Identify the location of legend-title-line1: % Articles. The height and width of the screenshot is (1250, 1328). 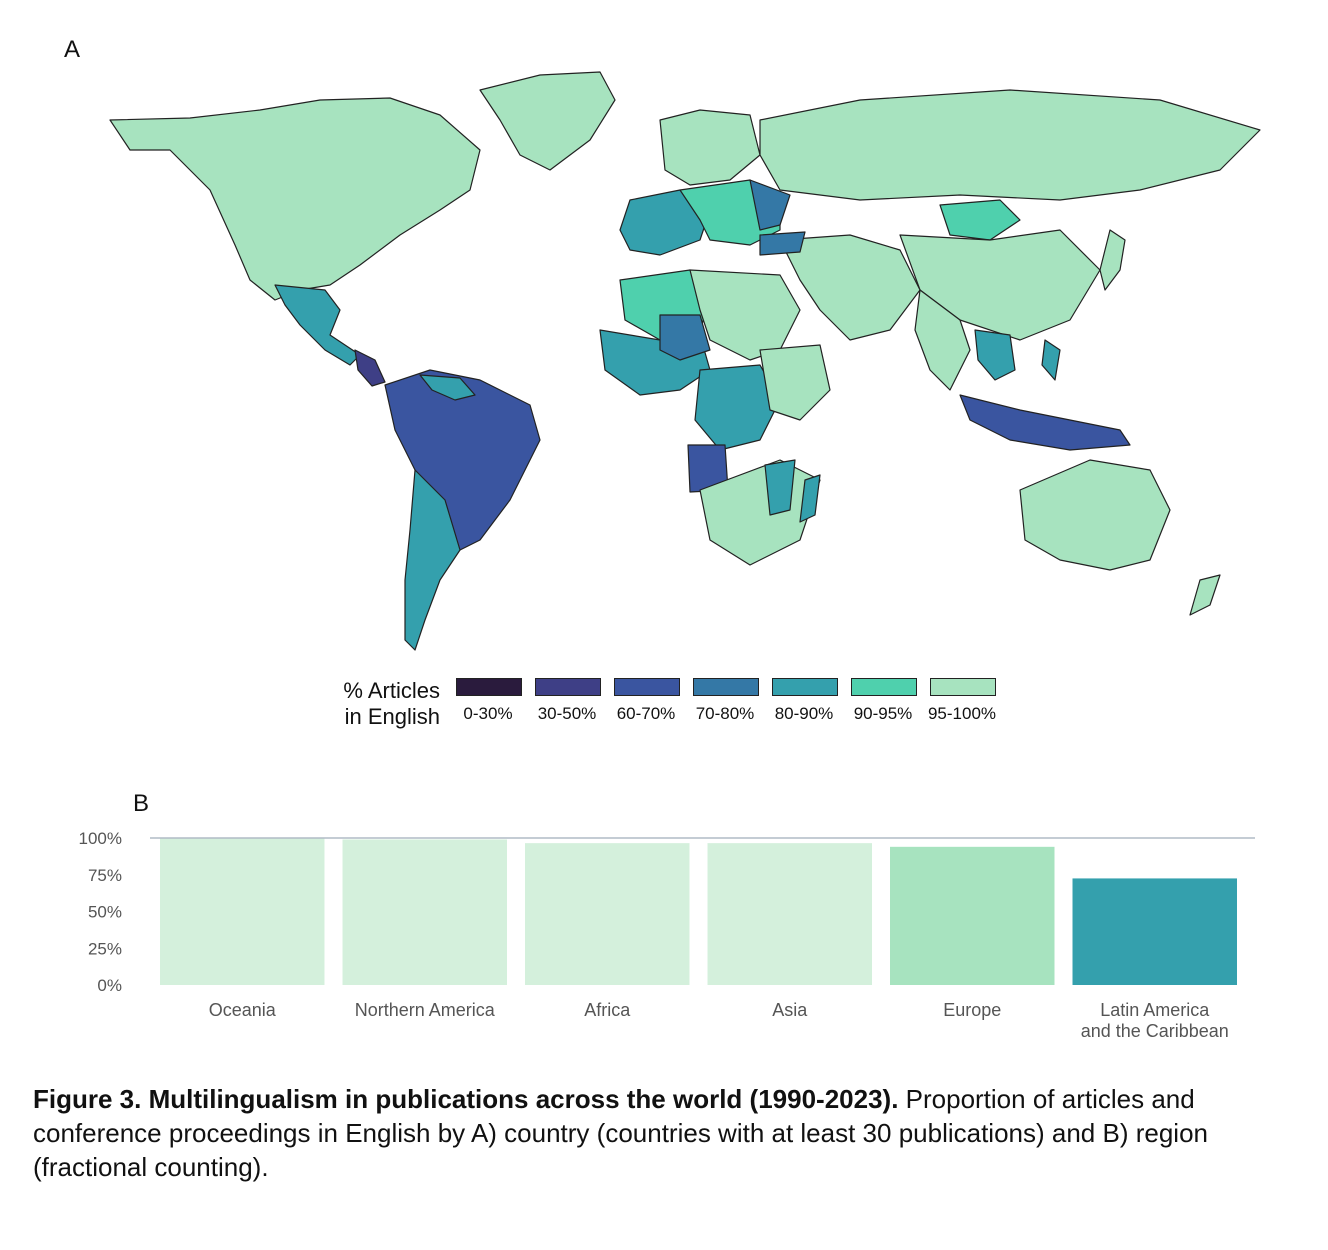
(391, 690).